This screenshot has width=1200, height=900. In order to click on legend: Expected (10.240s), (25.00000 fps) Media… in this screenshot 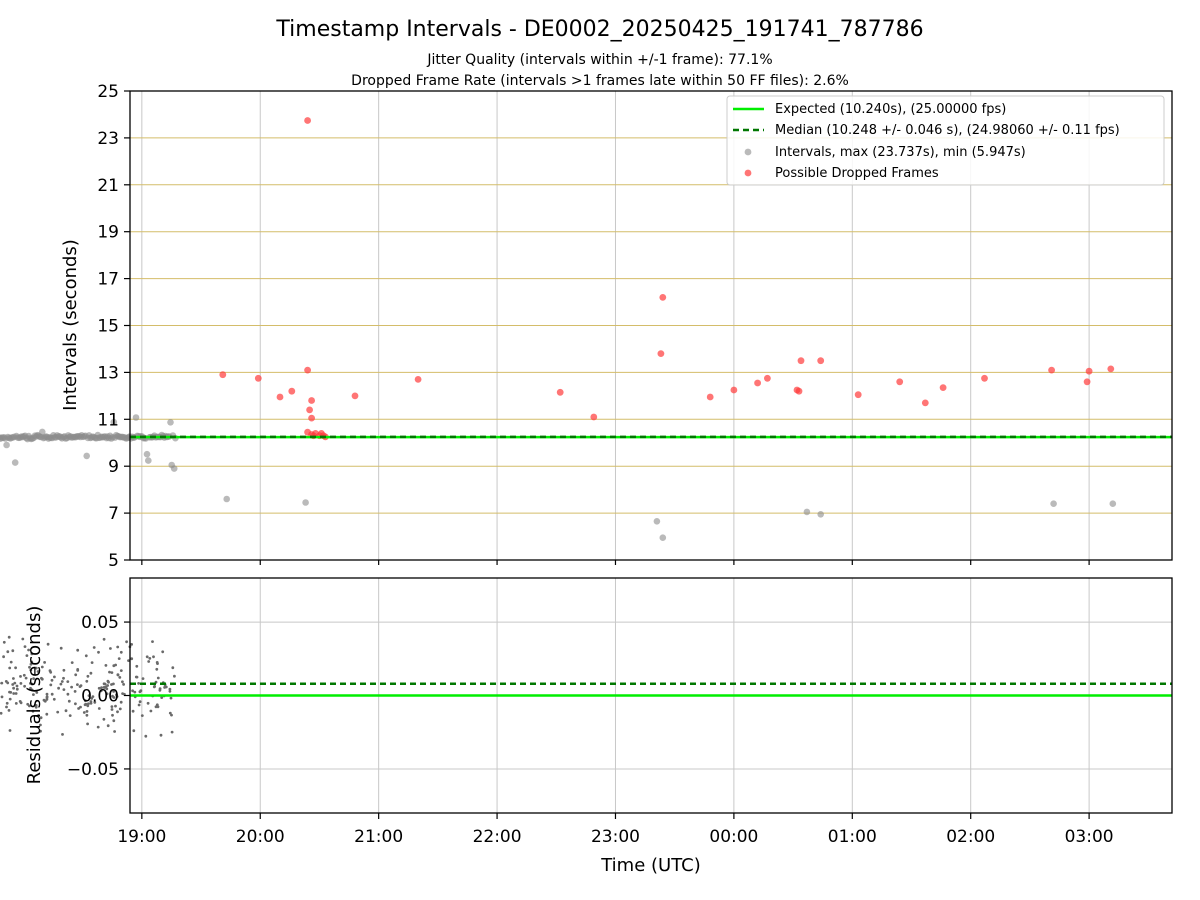, I will do `click(945, 140)`.